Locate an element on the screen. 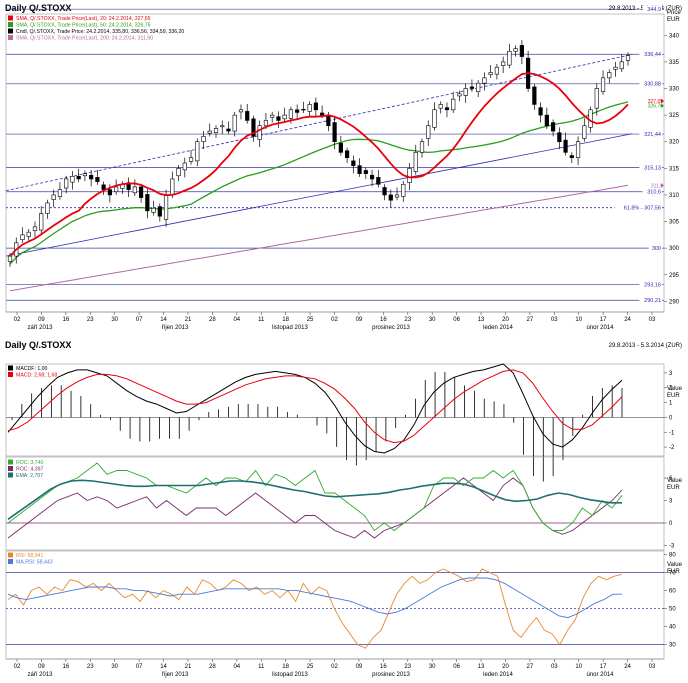 The image size is (688, 683). x-tick-label: 06 is located at coordinates (456, 320).